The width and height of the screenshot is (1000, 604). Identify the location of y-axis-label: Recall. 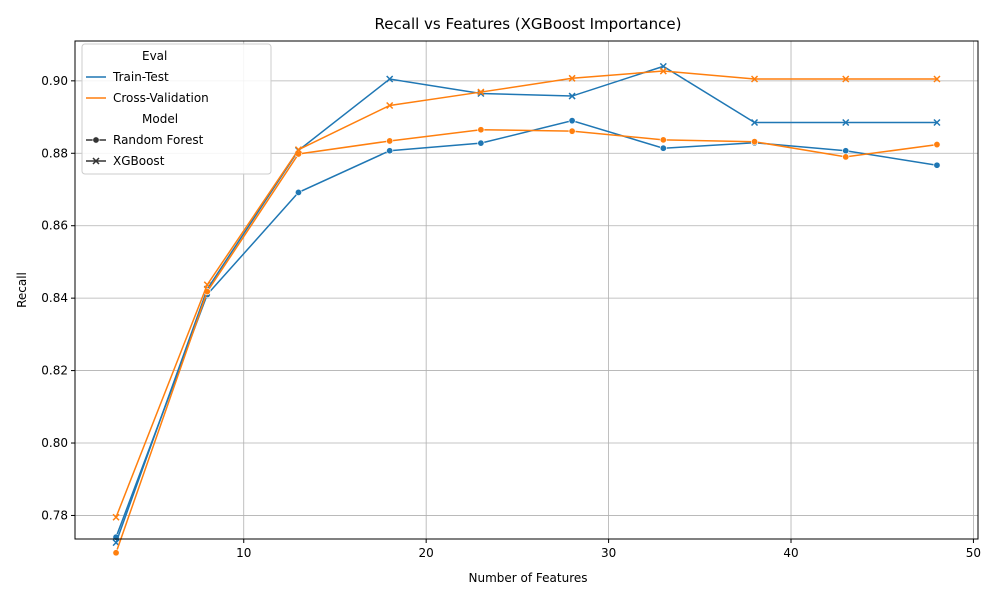
(22, 290).